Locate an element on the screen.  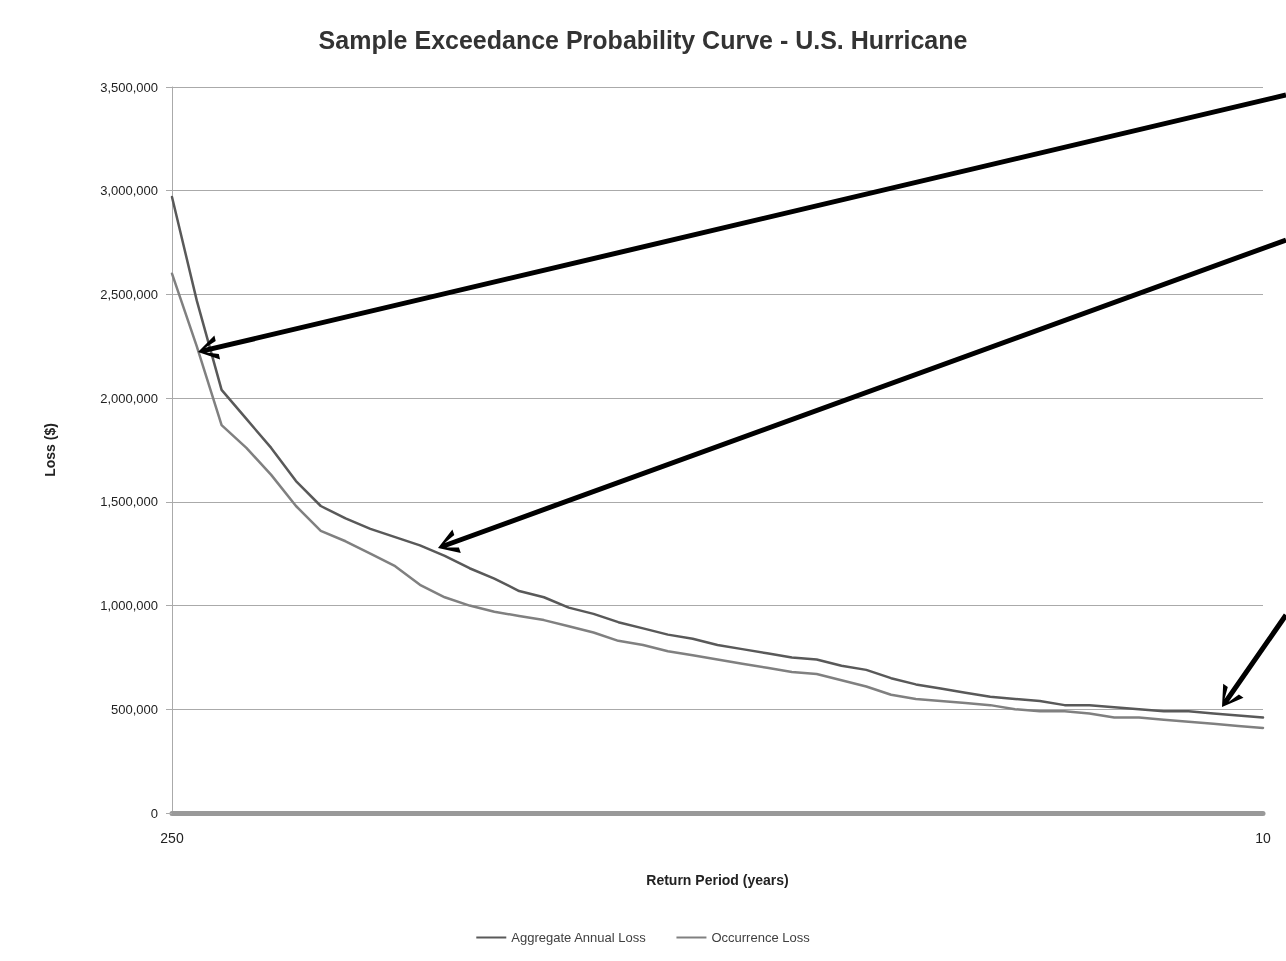
y-tick-label: 2,500,000 is located at coordinates (129, 294).